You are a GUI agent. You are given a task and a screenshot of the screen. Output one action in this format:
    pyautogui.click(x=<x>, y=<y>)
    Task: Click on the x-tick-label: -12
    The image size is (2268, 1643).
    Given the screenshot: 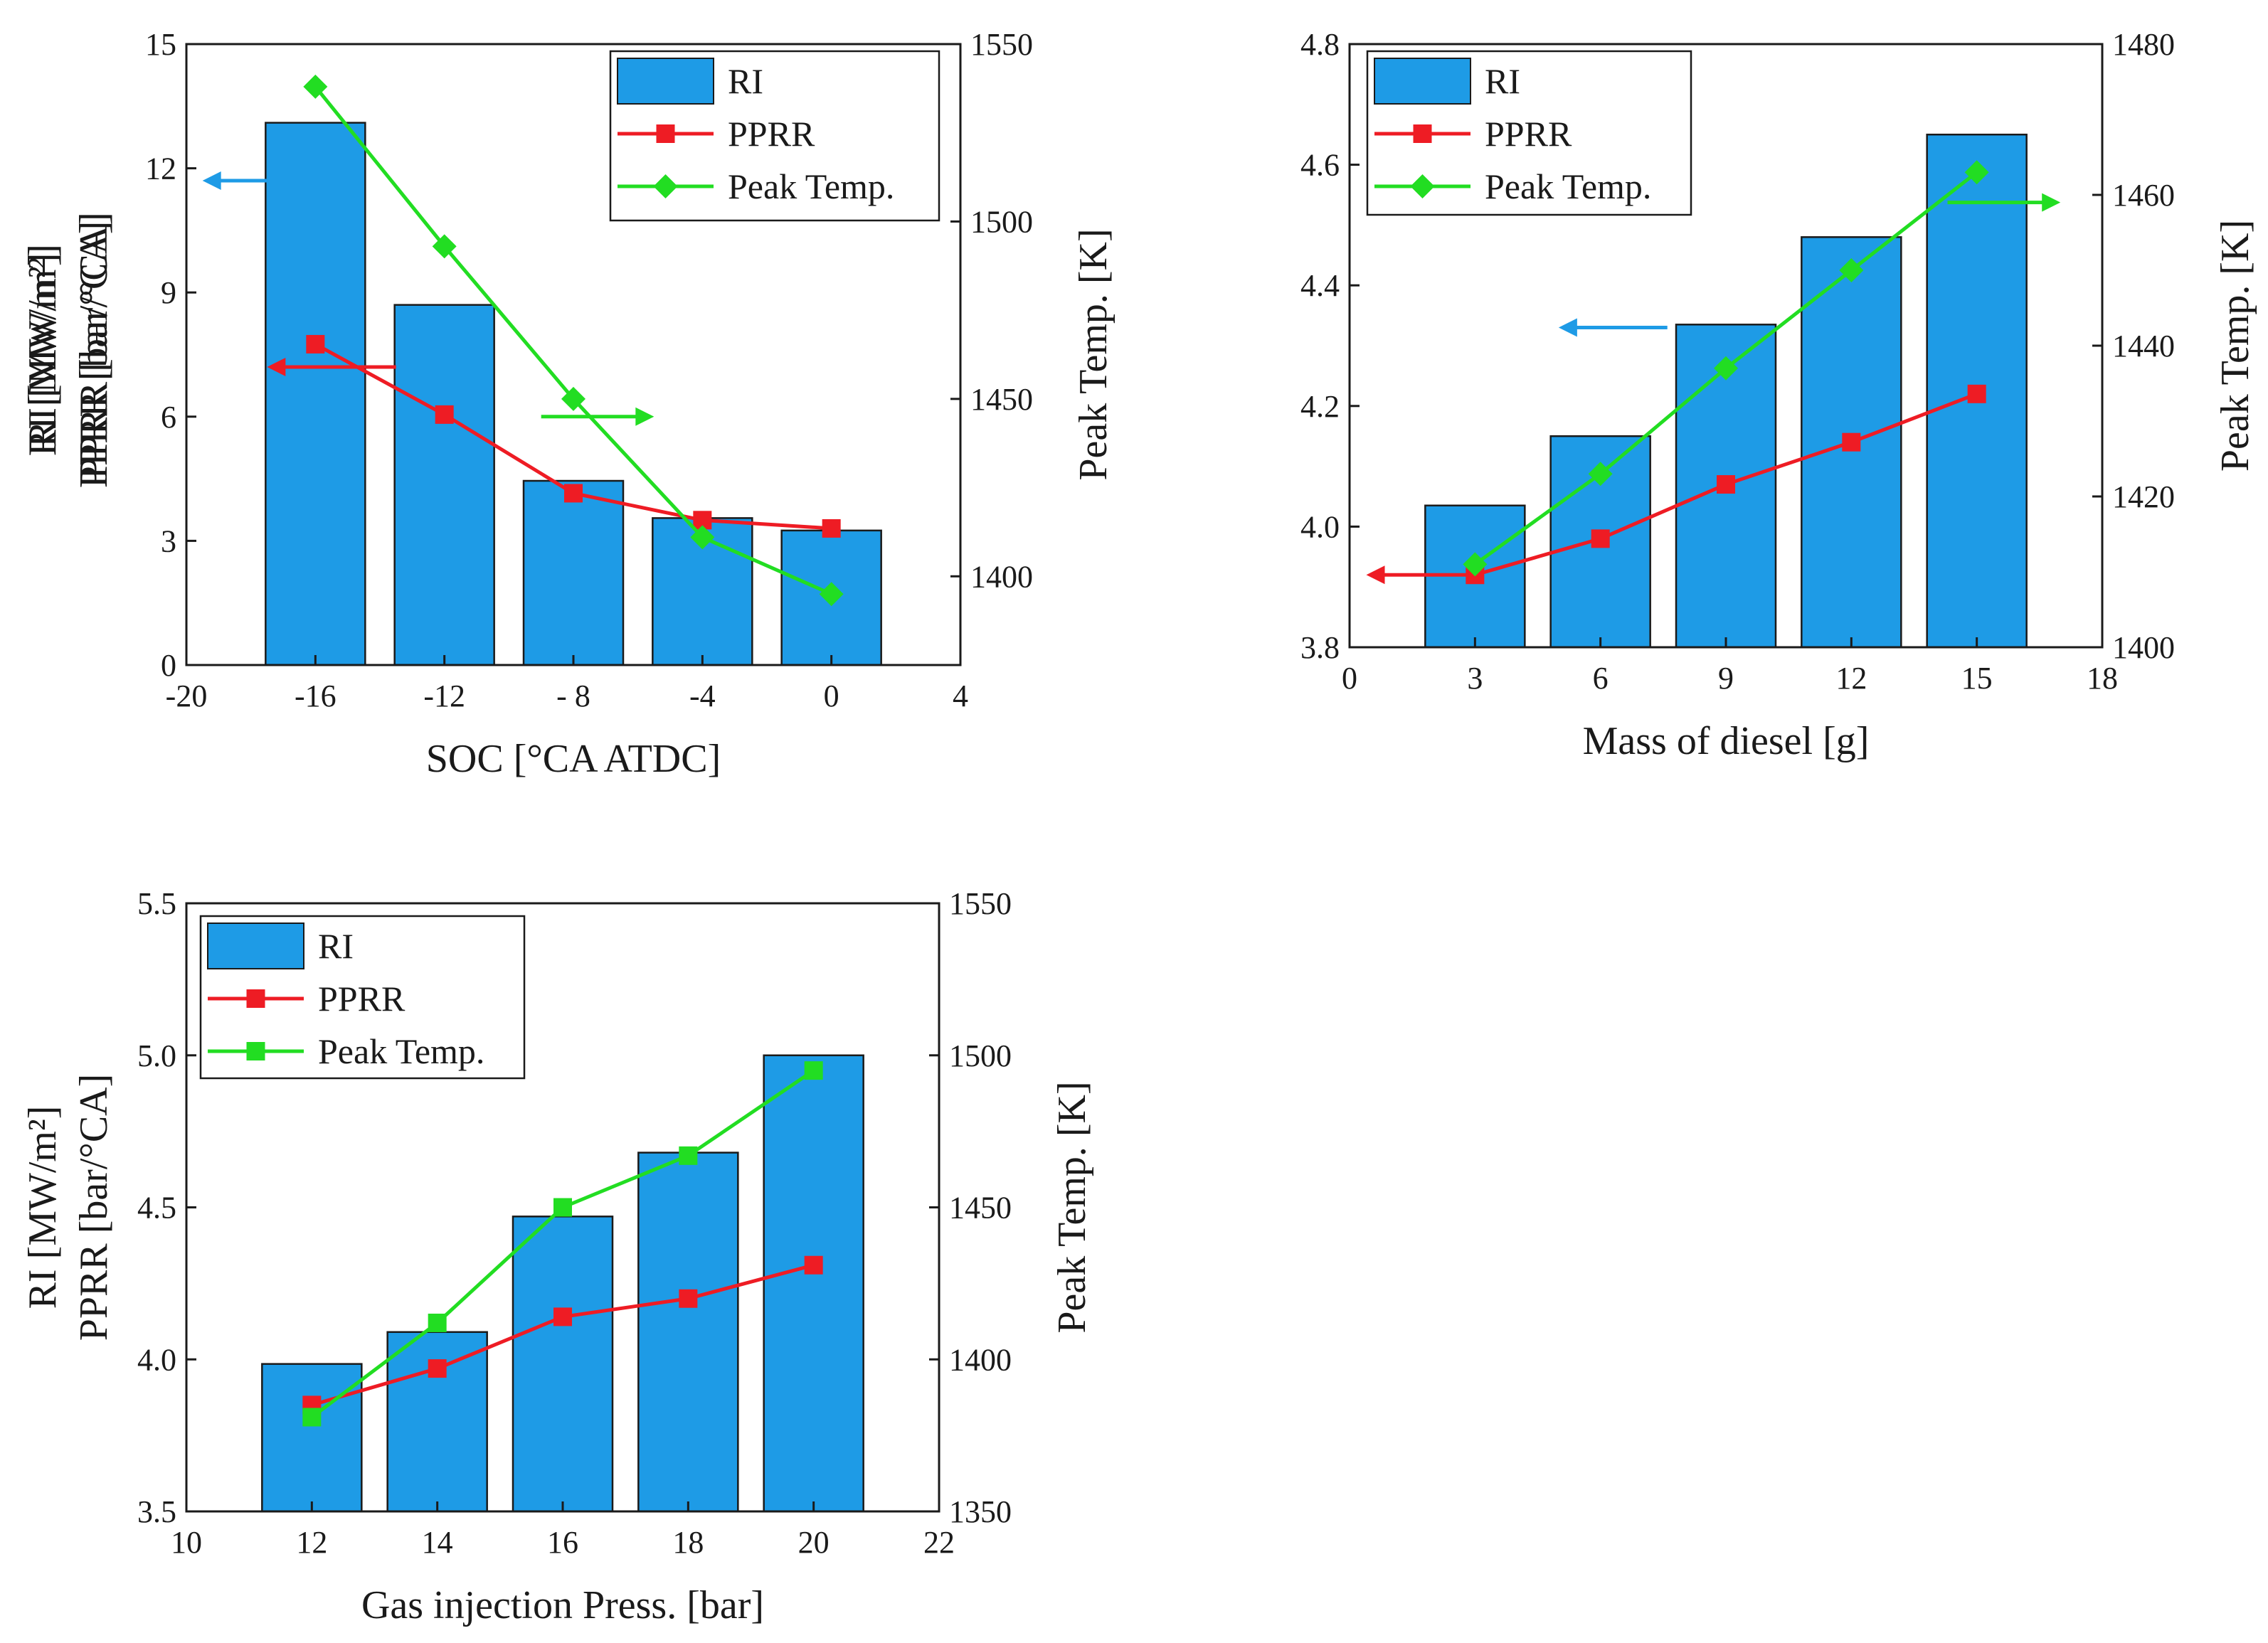 What is the action you would take?
    pyautogui.click(x=444, y=696)
    